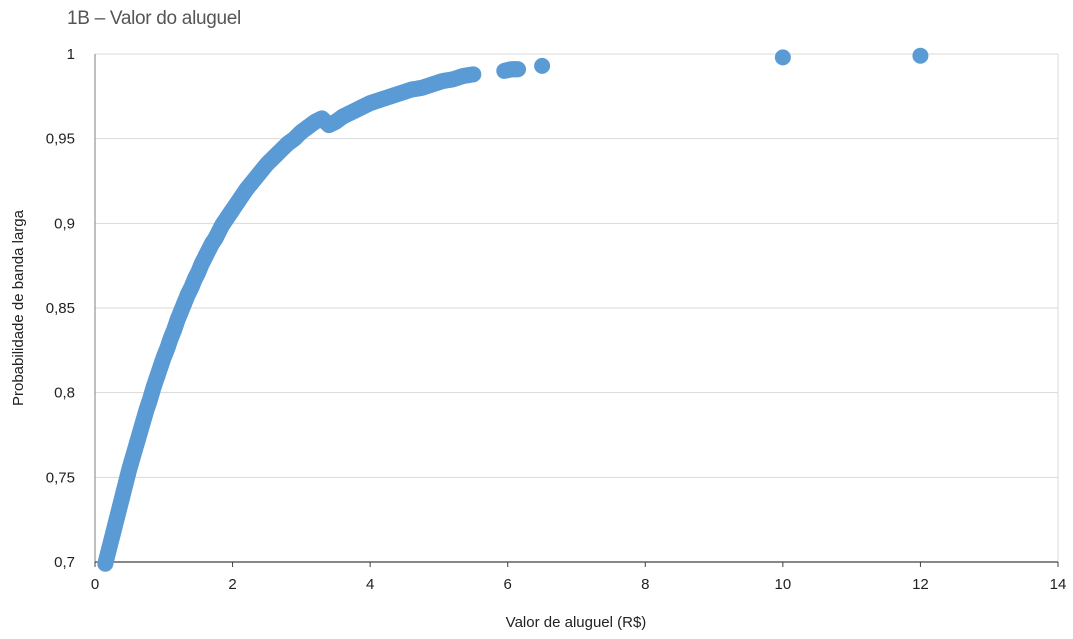 Image resolution: width=1073 pixels, height=639 pixels. Describe the element at coordinates (64, 223) in the screenshot. I see `y-tick-label: 0,9` at that location.